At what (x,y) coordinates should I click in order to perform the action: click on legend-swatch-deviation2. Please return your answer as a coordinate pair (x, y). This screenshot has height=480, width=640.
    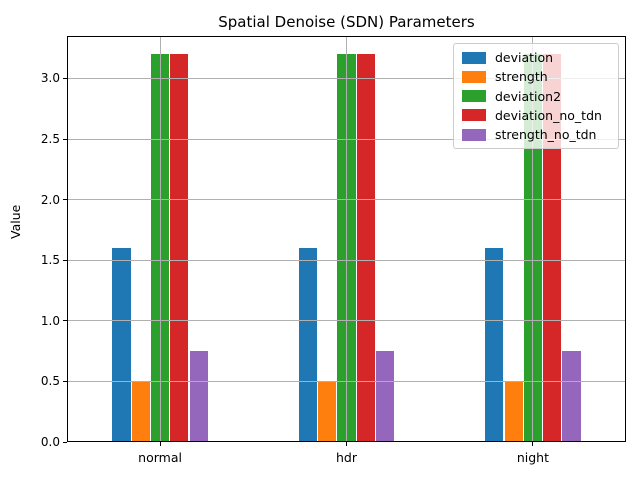
    Looking at the image, I should click on (474, 96).